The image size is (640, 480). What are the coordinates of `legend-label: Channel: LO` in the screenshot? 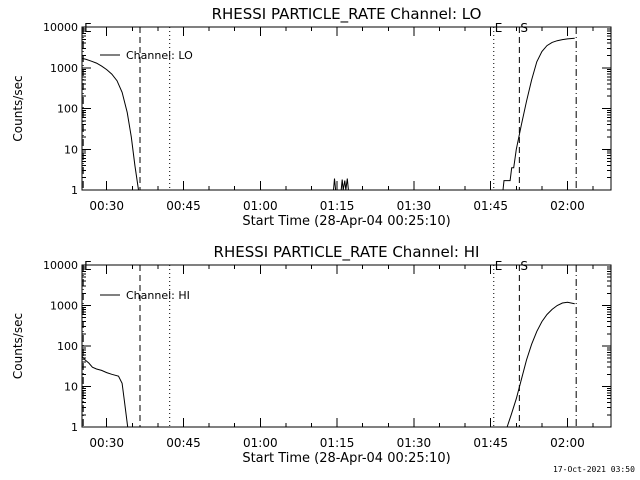 It's located at (159, 55).